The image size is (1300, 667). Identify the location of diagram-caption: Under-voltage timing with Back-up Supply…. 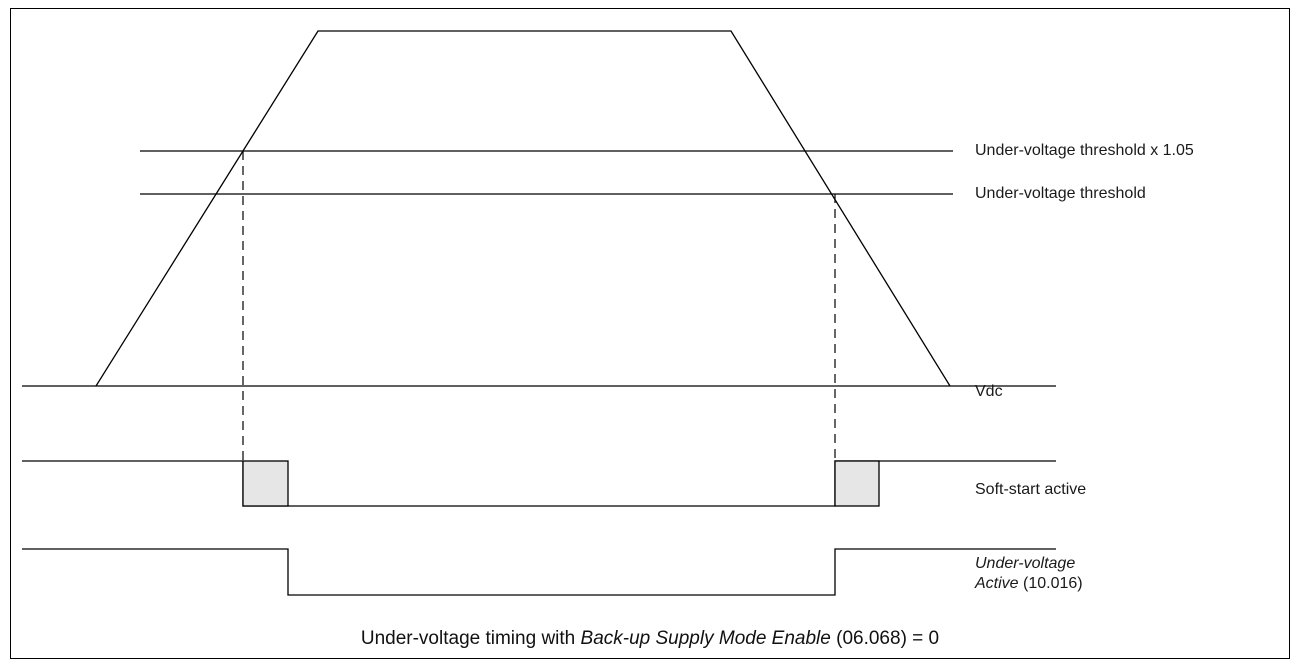
(650, 639).